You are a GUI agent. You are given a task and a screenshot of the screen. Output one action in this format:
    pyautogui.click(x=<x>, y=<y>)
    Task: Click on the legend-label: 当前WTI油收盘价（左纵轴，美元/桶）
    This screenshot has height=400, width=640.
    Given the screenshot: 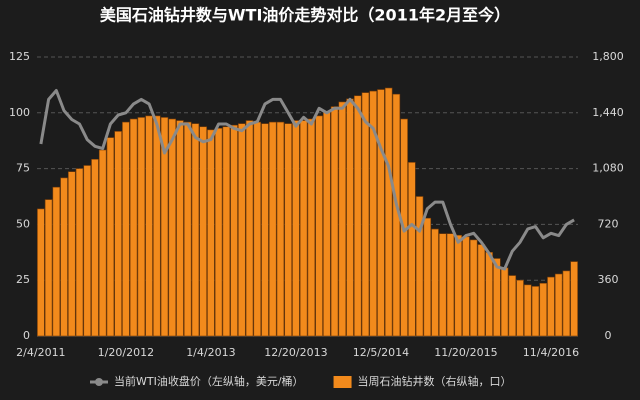 What is the action you would take?
    pyautogui.click(x=209, y=381)
    